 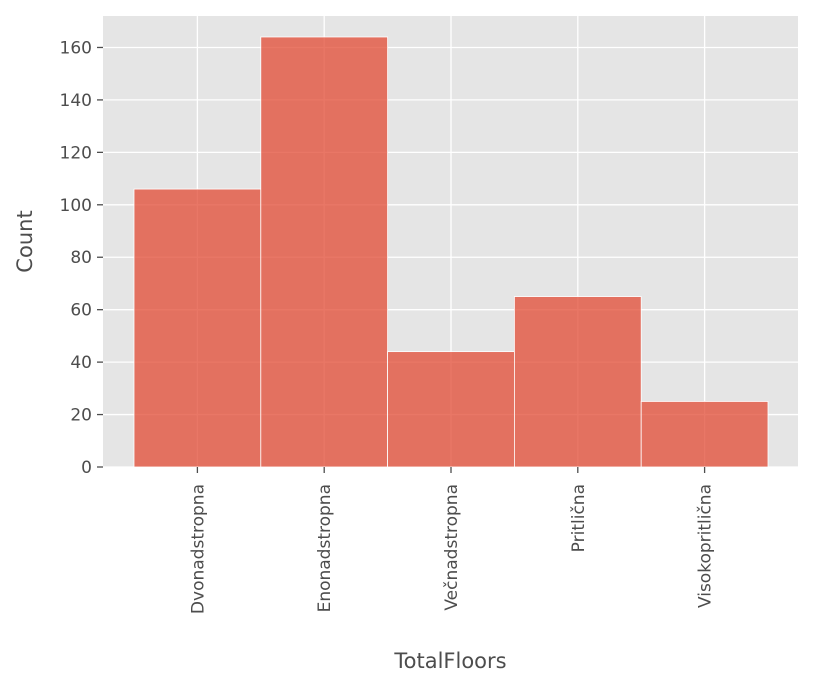 What do you see at coordinates (81, 416) in the screenshot?
I see `y-tick-label-20: 20` at bounding box center [81, 416].